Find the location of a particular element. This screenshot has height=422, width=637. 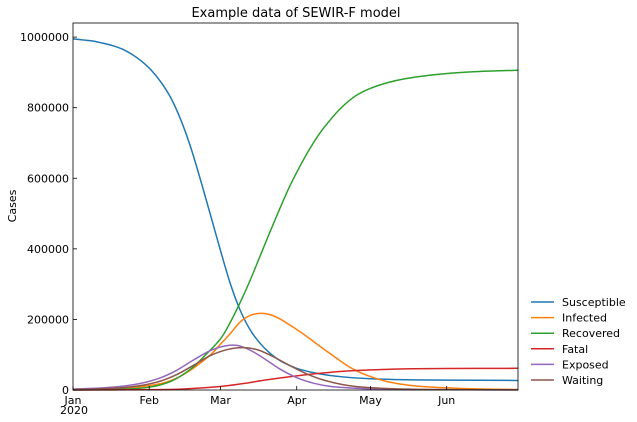

y-tick-label: 0 is located at coordinates (65, 390).